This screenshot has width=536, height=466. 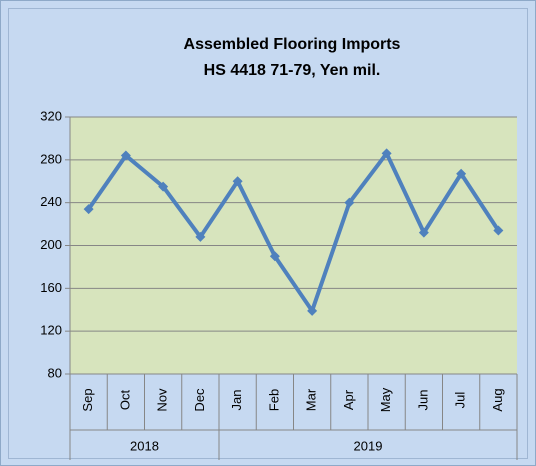 What do you see at coordinates (55, 372) in the screenshot?
I see `y-tick-label: 80` at bounding box center [55, 372].